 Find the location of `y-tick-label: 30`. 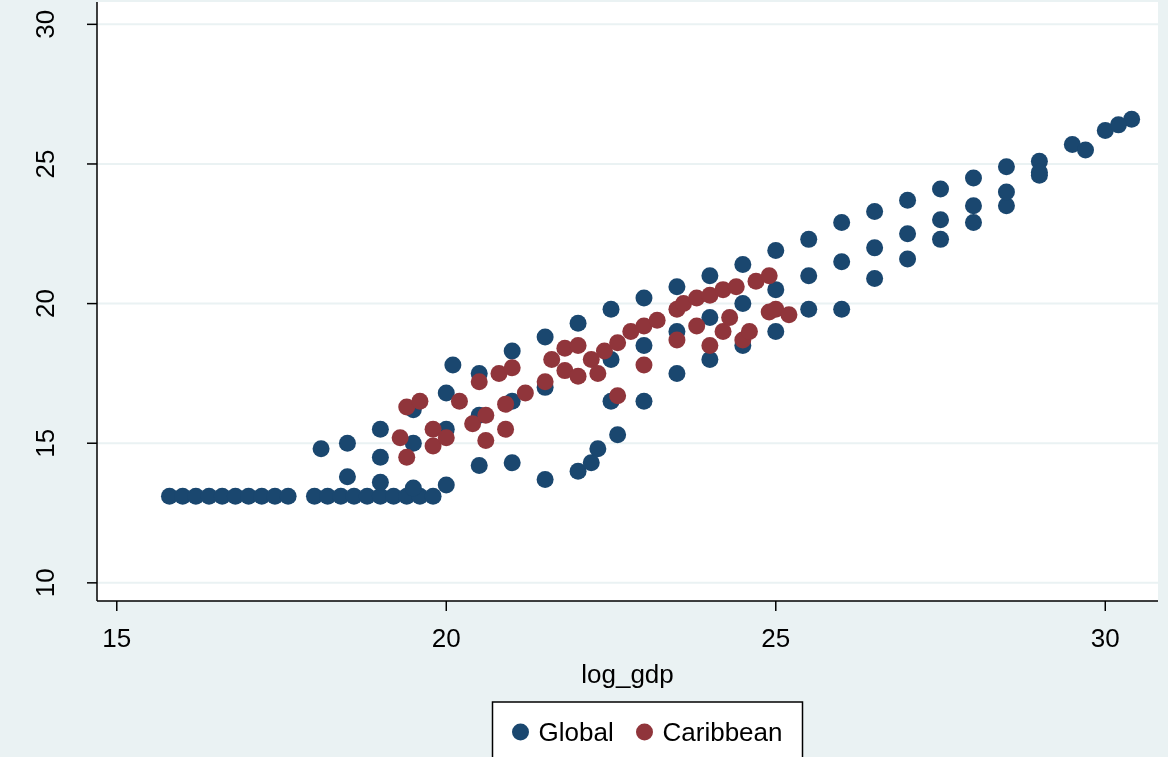

y-tick-label: 30 is located at coordinates (45, 24).